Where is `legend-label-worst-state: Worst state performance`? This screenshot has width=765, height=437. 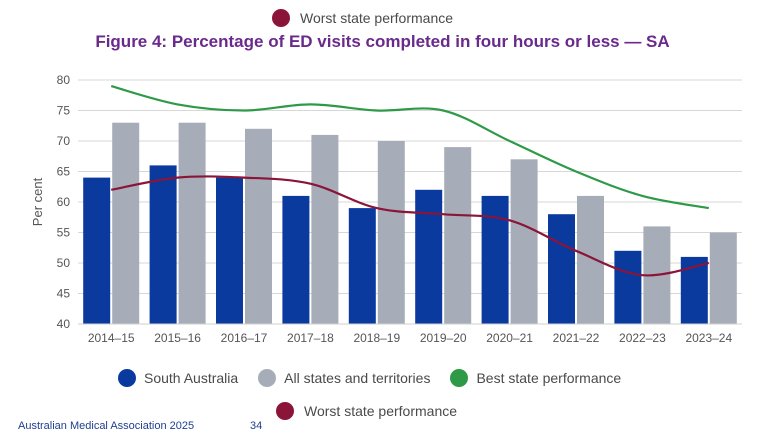 legend-label-worst-state: Worst state performance is located at coordinates (381, 411).